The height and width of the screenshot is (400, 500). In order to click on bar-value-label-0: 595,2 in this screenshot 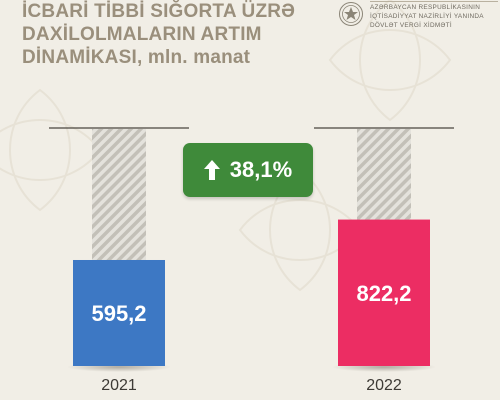, I will do `click(118, 313)`.